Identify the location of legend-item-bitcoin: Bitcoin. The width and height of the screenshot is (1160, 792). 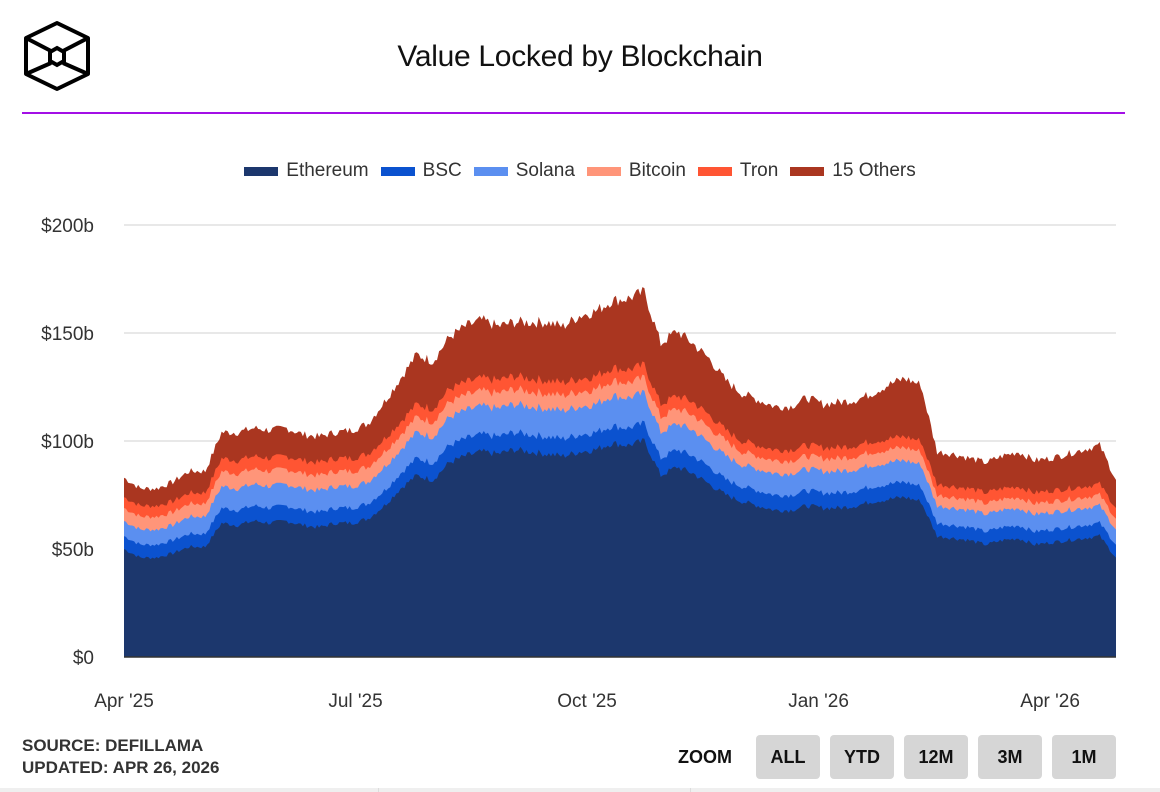
(636, 171).